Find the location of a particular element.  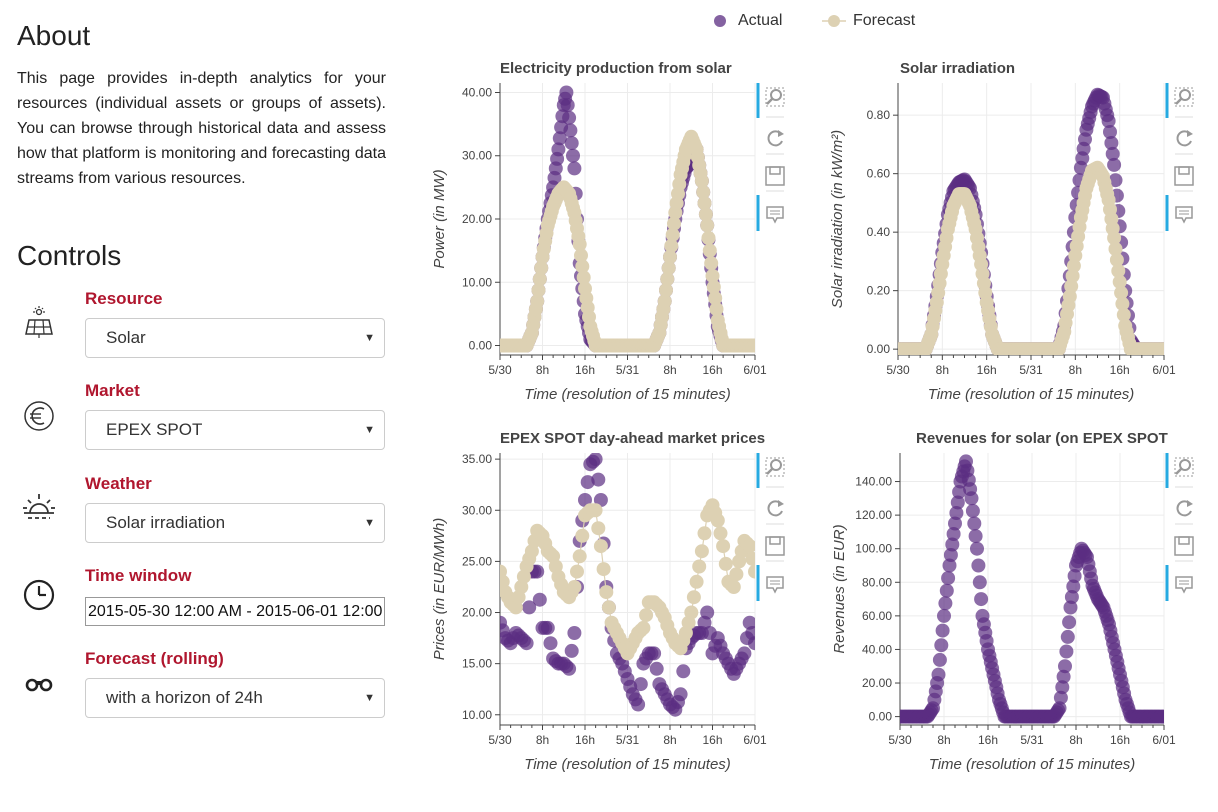

y-tick-label: 20.00 is located at coordinates (877, 683).